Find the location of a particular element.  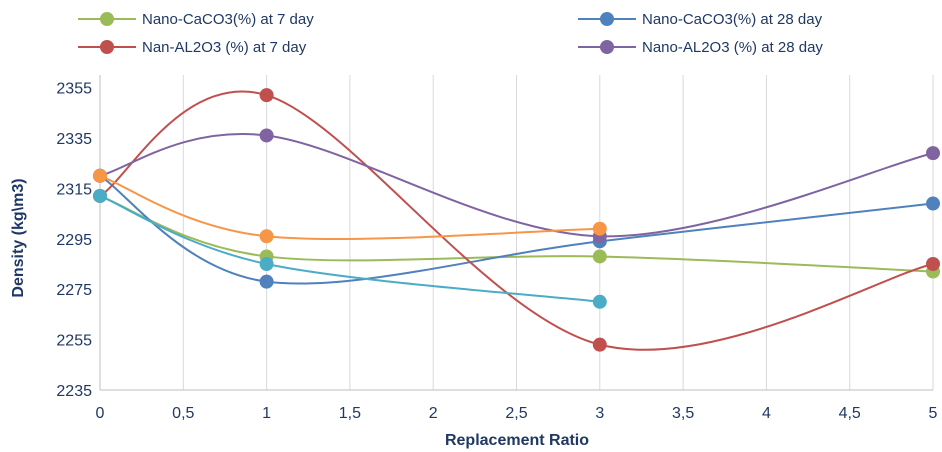

x-tick-label: 3 is located at coordinates (599, 413).